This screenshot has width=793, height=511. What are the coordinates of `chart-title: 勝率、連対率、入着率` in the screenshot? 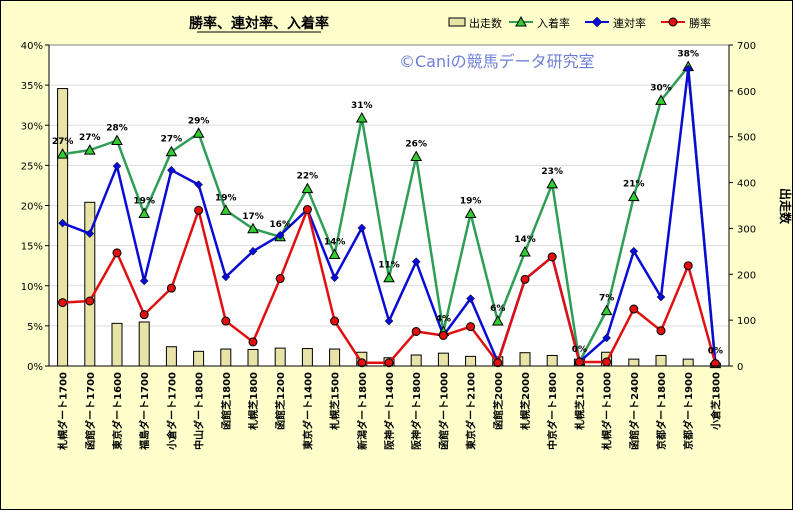 It's located at (259, 23).